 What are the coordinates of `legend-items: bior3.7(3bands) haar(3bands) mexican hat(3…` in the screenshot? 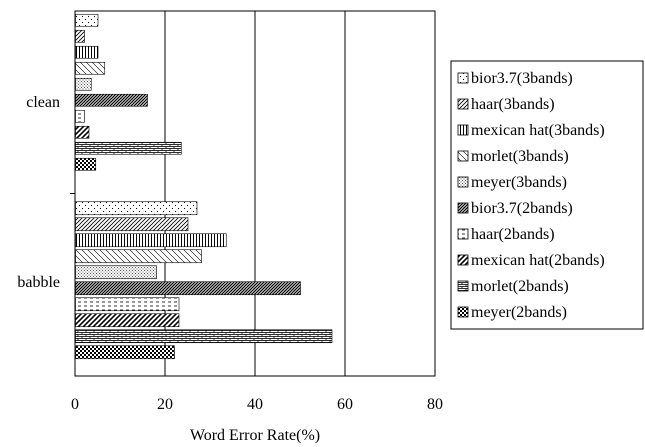 It's located at (531, 195).